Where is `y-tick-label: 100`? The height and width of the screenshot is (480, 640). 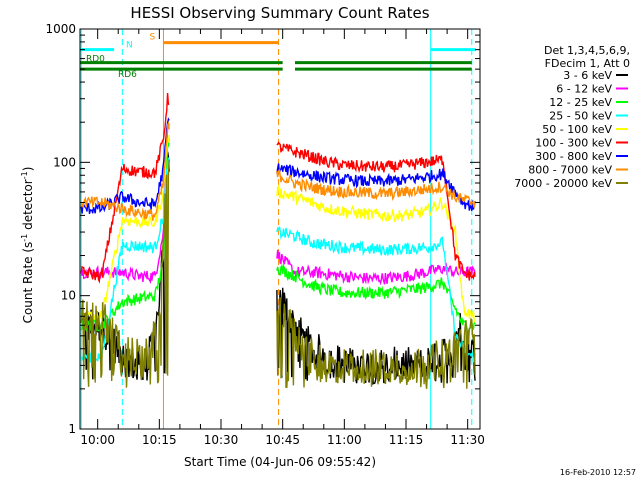
y-tick-label: 100 is located at coordinates (64, 162).